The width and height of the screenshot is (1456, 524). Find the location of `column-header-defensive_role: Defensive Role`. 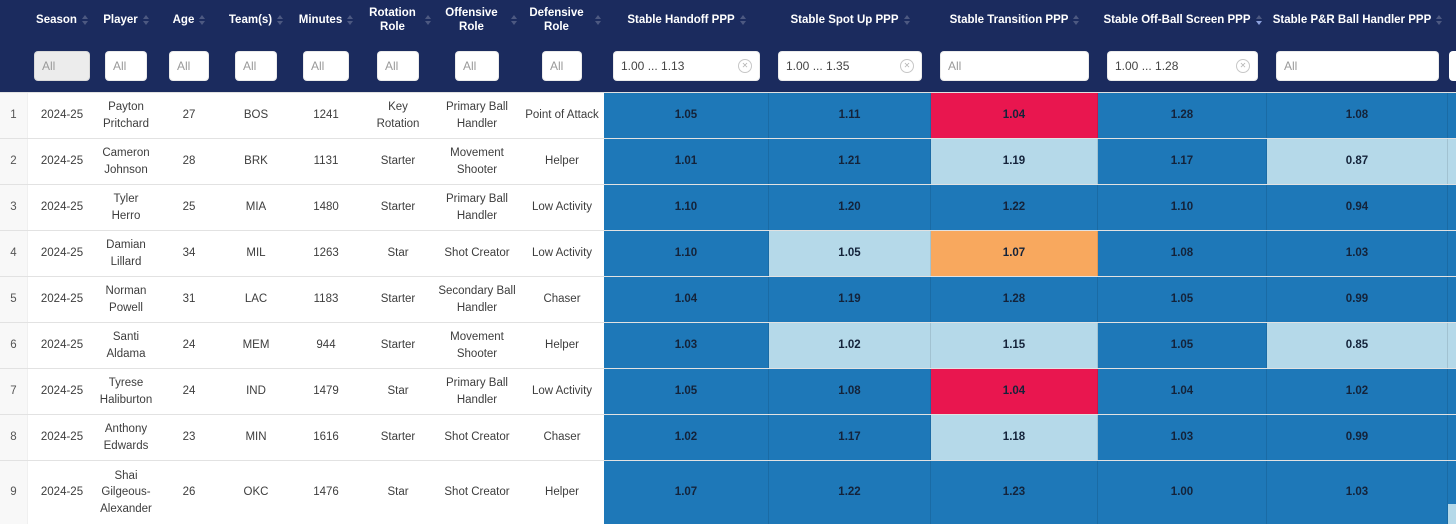

column-header-defensive_role: Defensive Role is located at coordinates (562, 20).